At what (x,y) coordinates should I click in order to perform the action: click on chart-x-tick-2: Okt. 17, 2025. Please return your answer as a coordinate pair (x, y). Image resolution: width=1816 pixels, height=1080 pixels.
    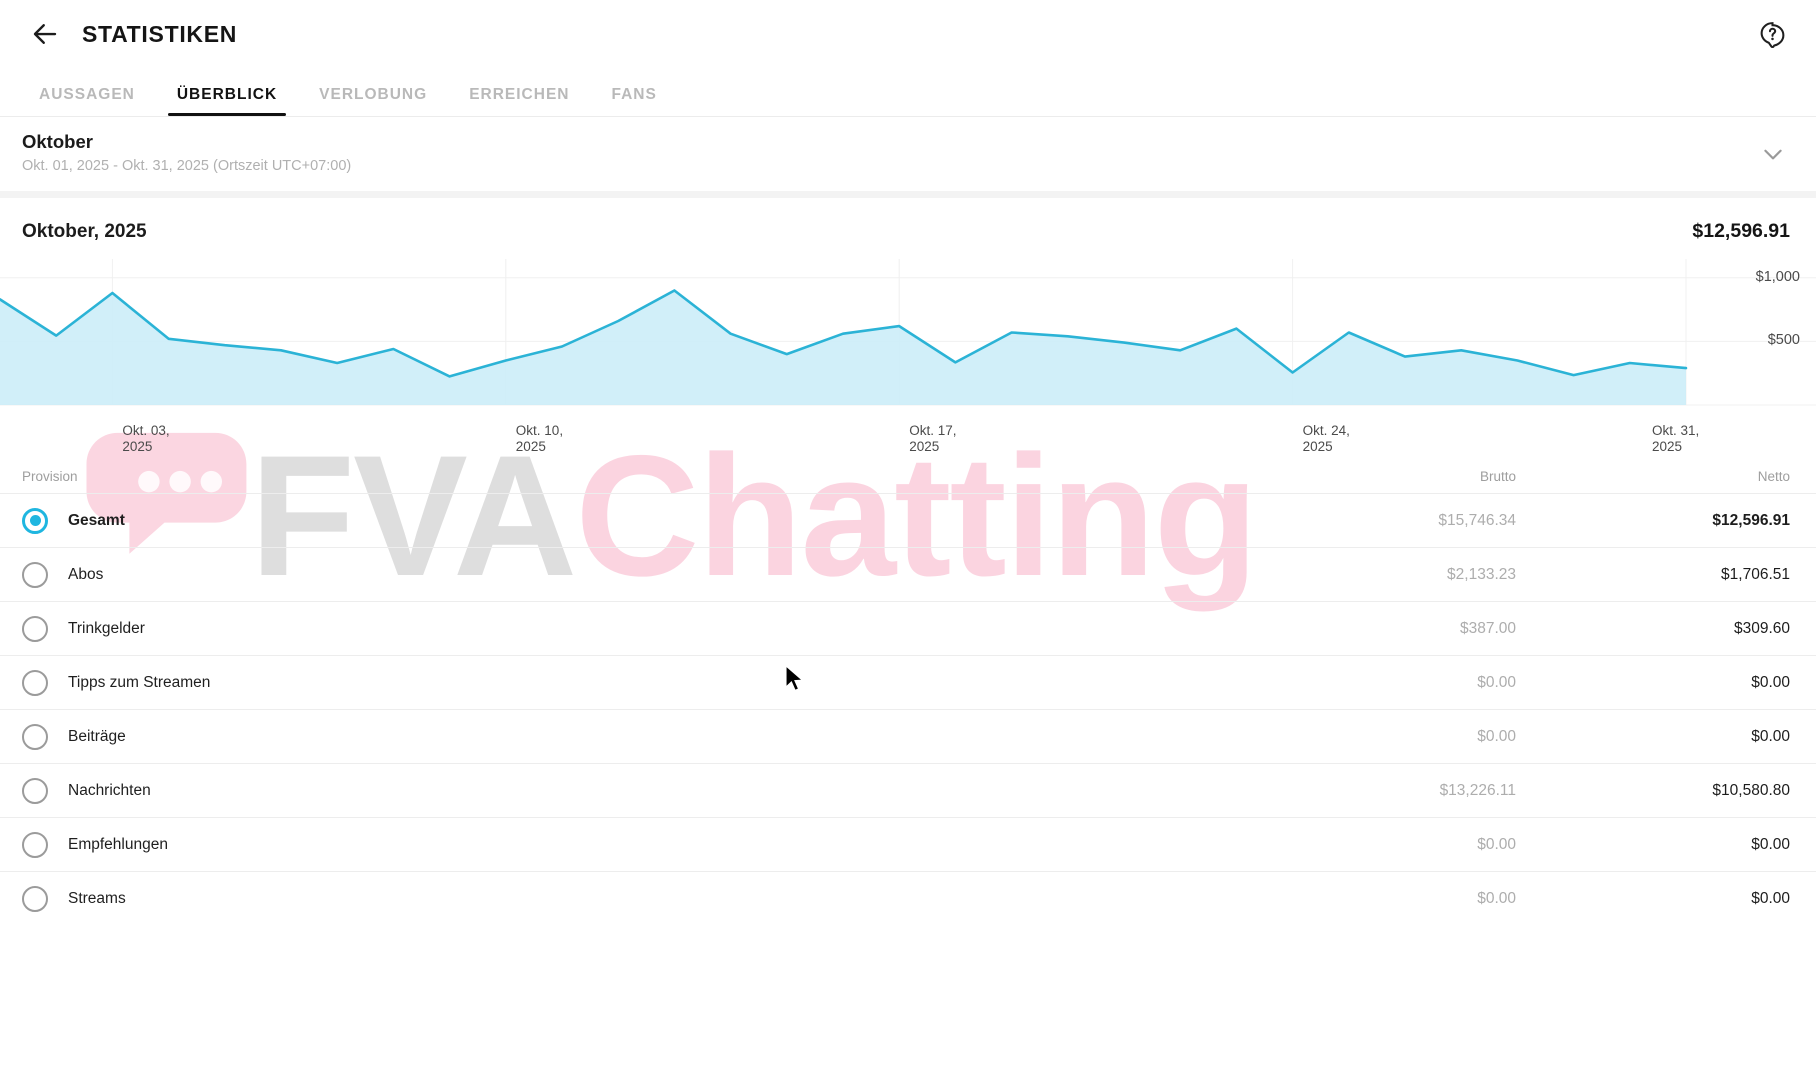
    Looking at the image, I should click on (933, 438).